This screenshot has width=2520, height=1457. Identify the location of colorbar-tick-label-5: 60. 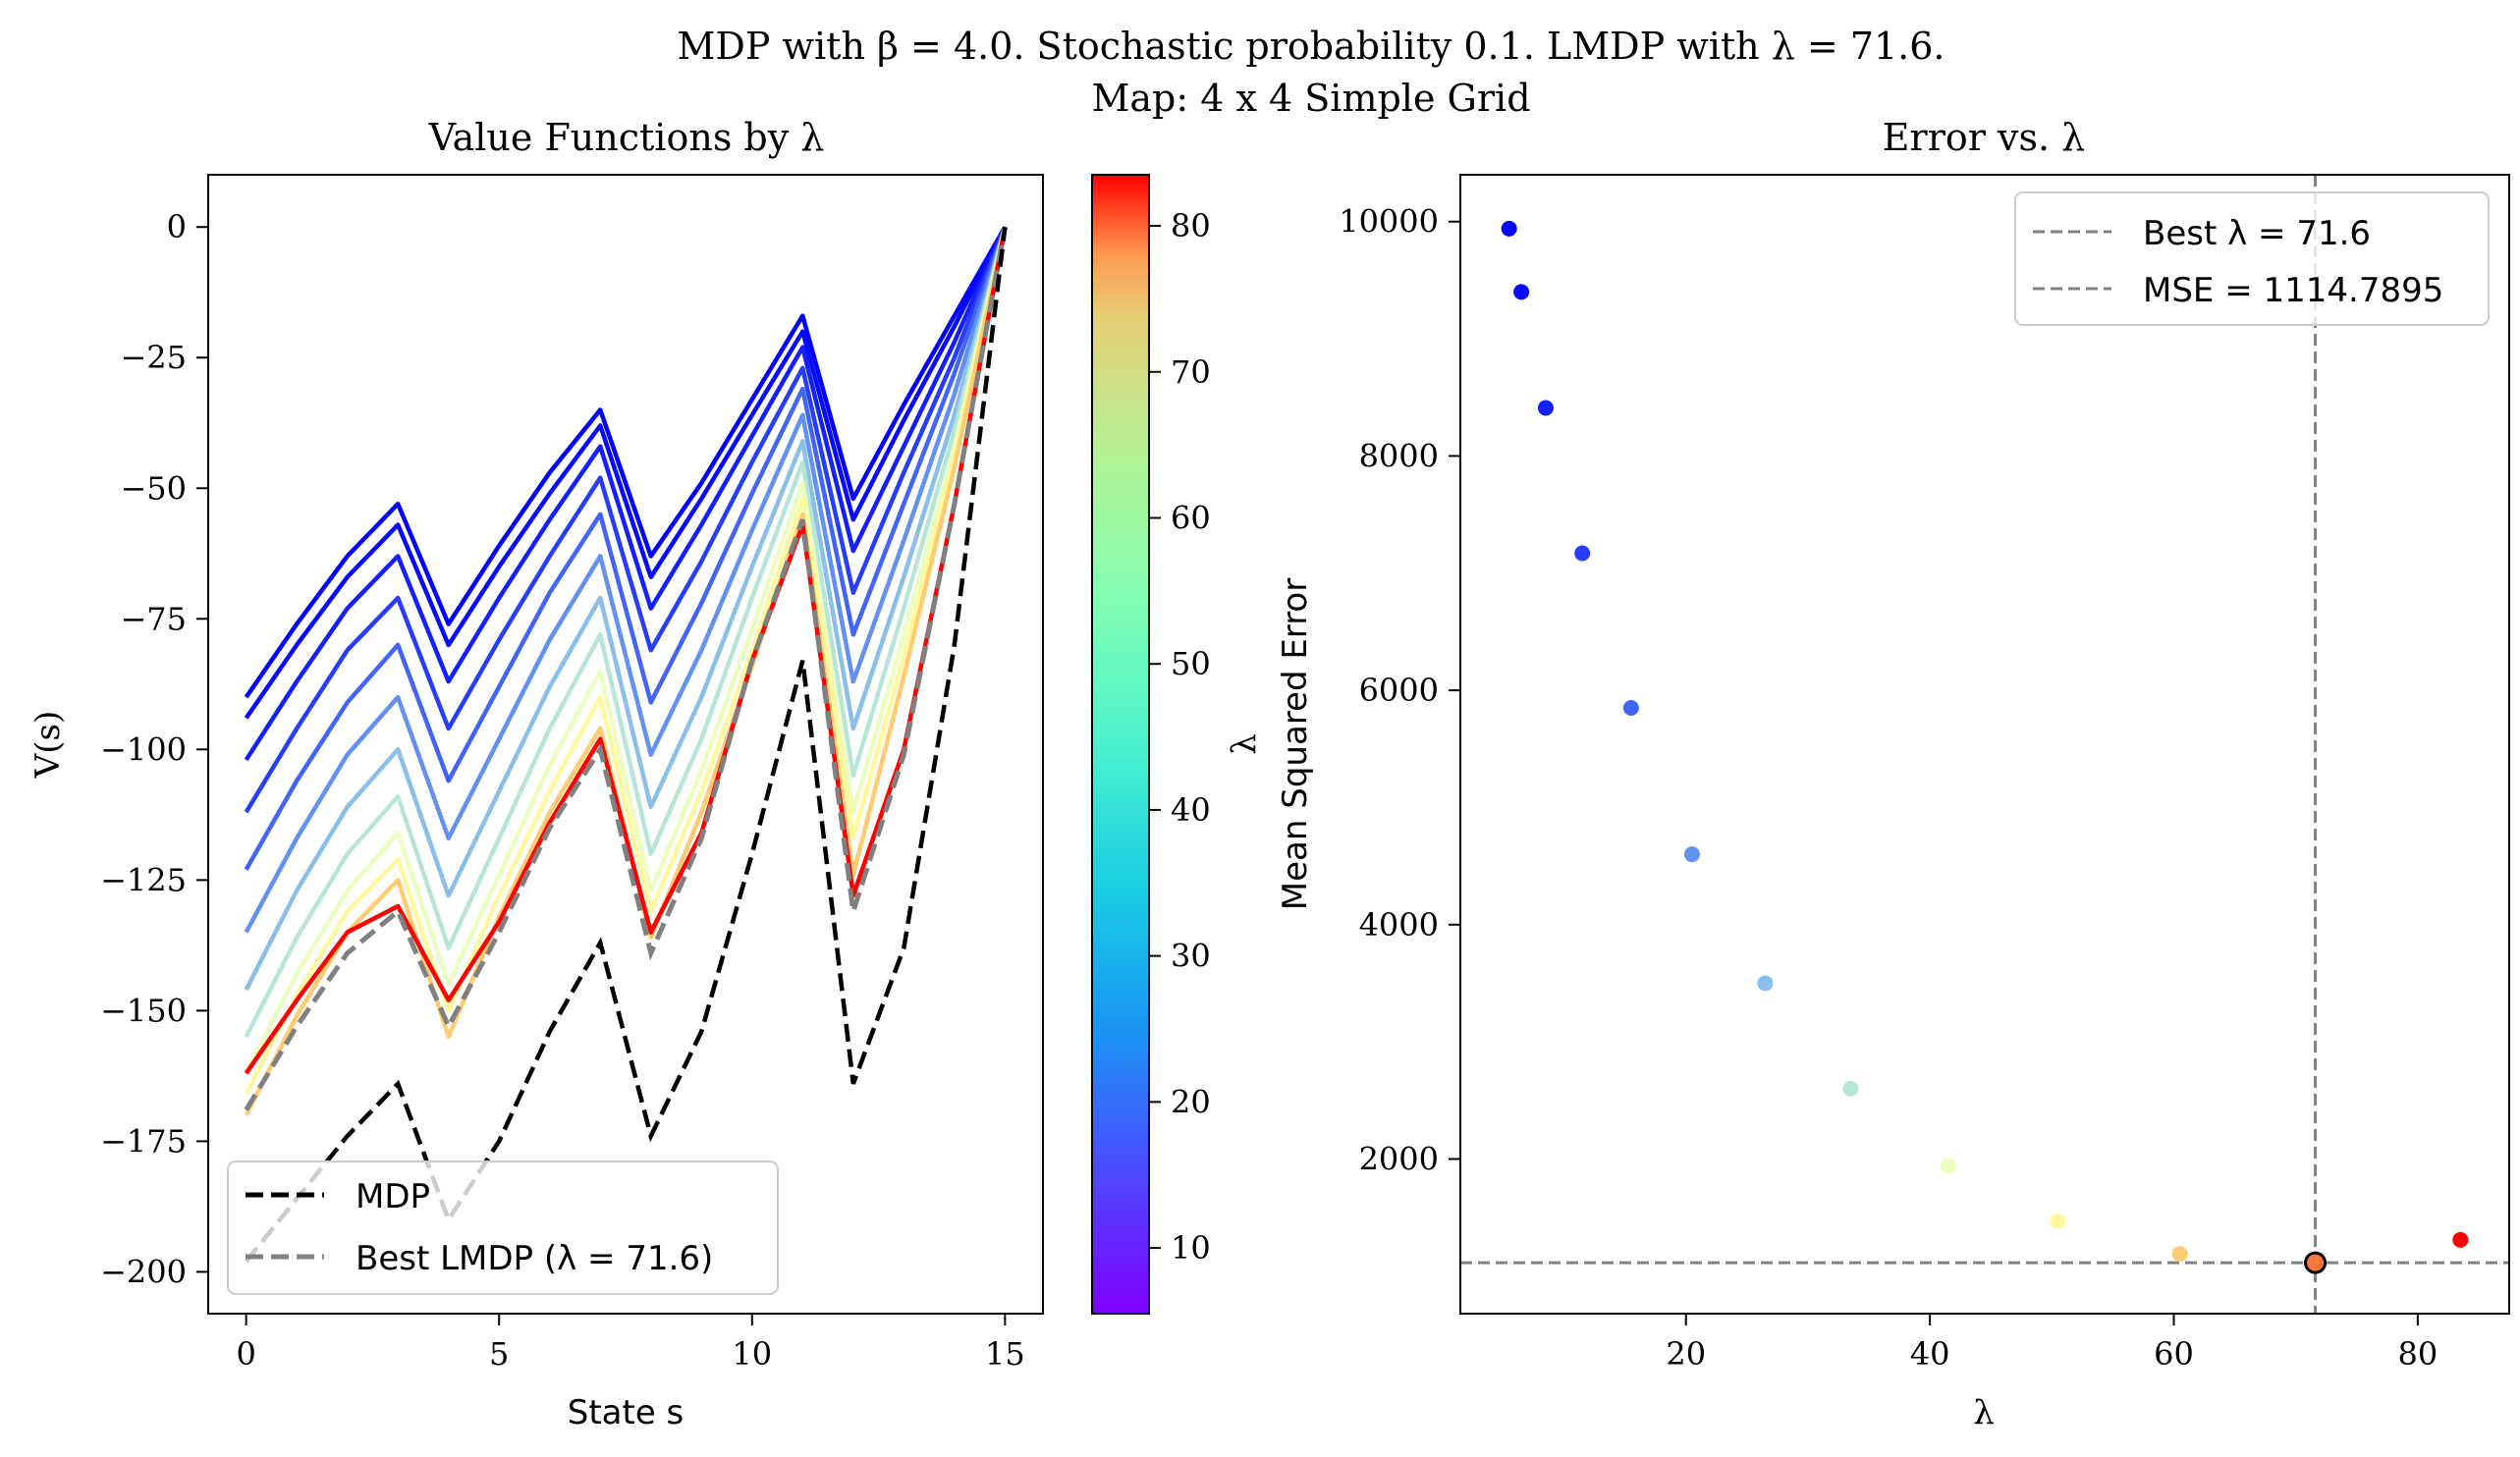
(1191, 518).